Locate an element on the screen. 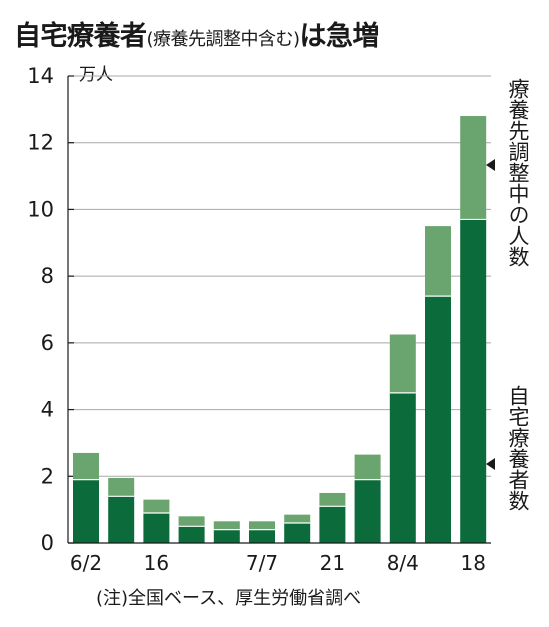 The height and width of the screenshot is (627, 549). y-tick-label: 4 is located at coordinates (47, 410).